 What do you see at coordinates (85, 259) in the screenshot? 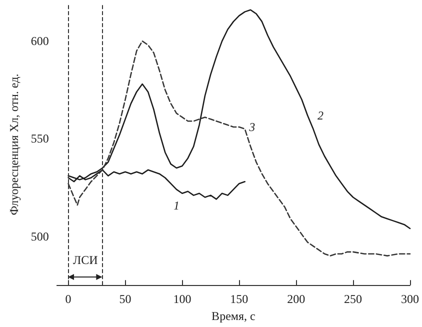
I see `annotation: ЛСИ` at bounding box center [85, 259].